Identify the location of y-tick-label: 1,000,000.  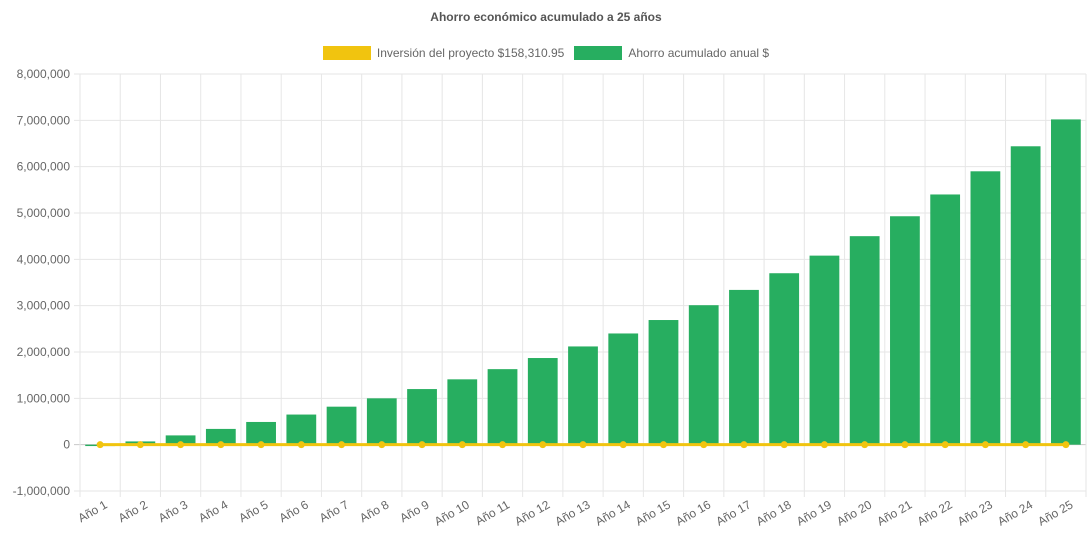
(44, 398).